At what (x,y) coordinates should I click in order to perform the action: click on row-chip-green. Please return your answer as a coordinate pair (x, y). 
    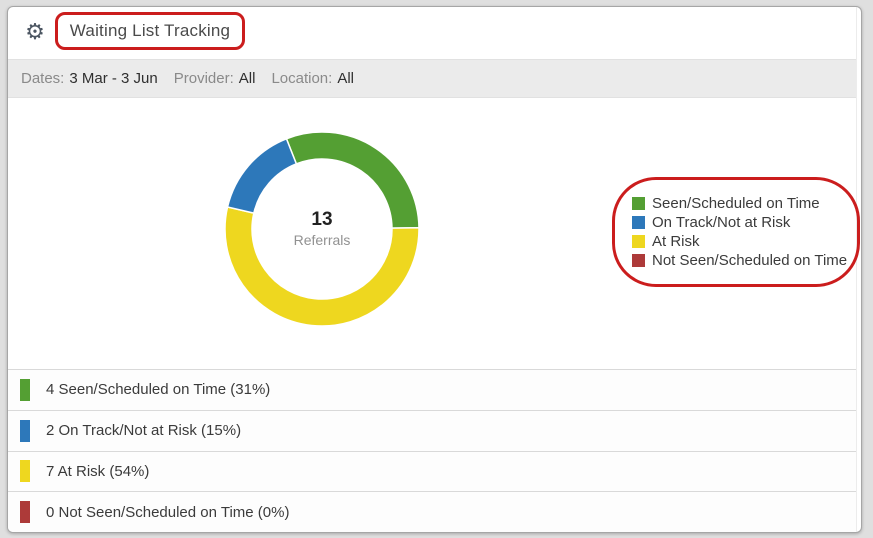
    Looking at the image, I should click on (25, 389).